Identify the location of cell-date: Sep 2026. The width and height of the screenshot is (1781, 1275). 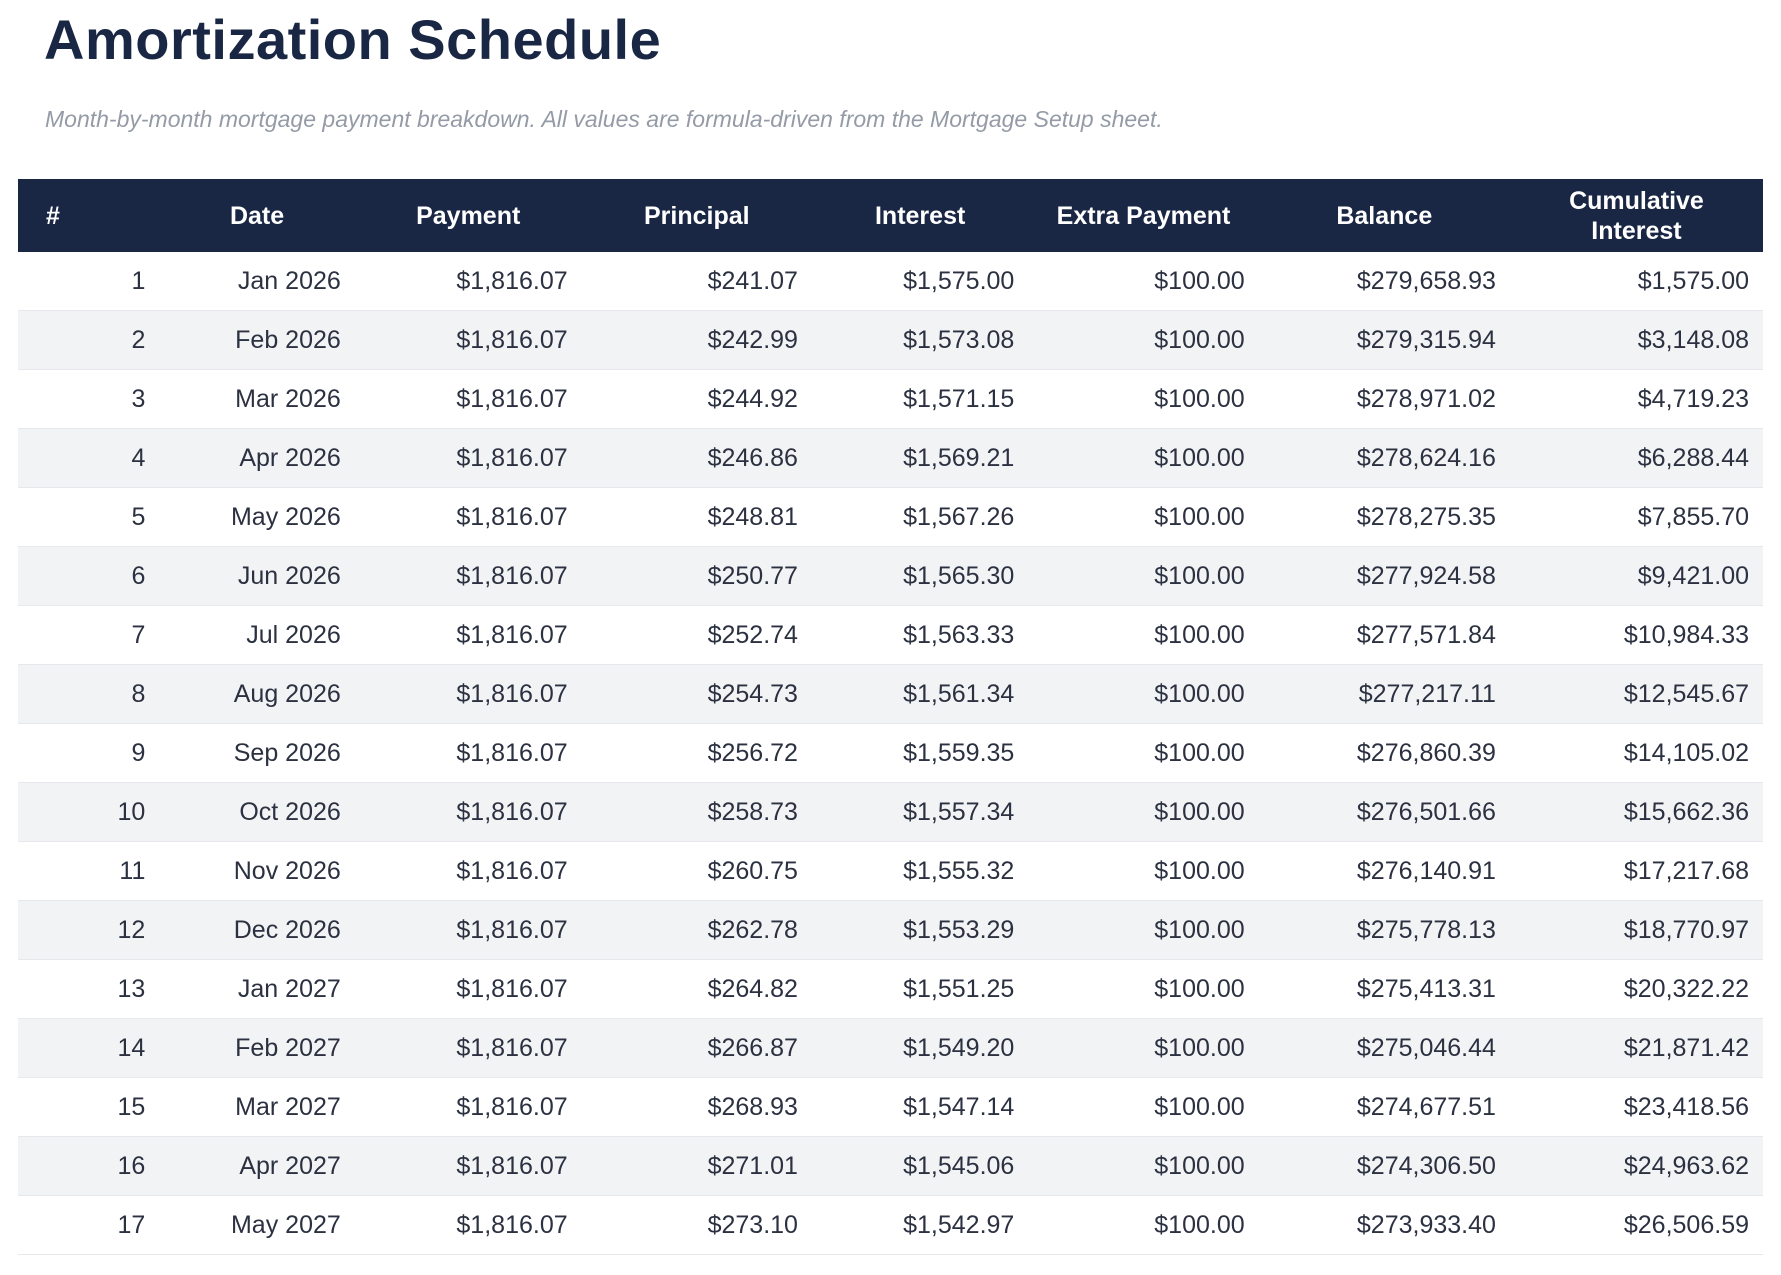
(257, 753).